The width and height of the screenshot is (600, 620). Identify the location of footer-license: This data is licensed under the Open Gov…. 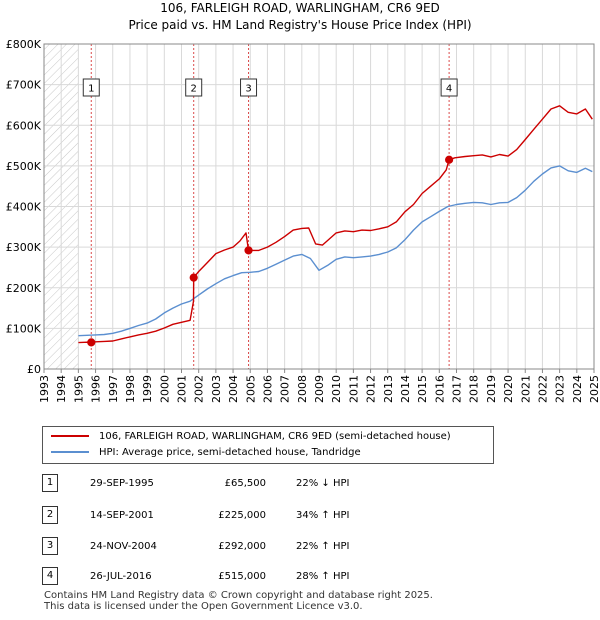
(203, 606).